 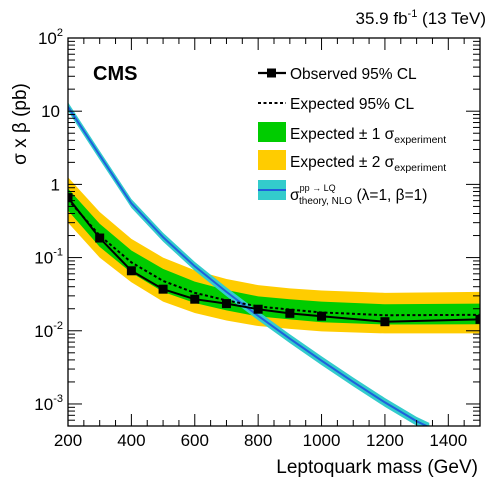 What do you see at coordinates (368, 136) in the screenshot?
I see `legend-band1-label: Expected ± 1 σexperiment` at bounding box center [368, 136].